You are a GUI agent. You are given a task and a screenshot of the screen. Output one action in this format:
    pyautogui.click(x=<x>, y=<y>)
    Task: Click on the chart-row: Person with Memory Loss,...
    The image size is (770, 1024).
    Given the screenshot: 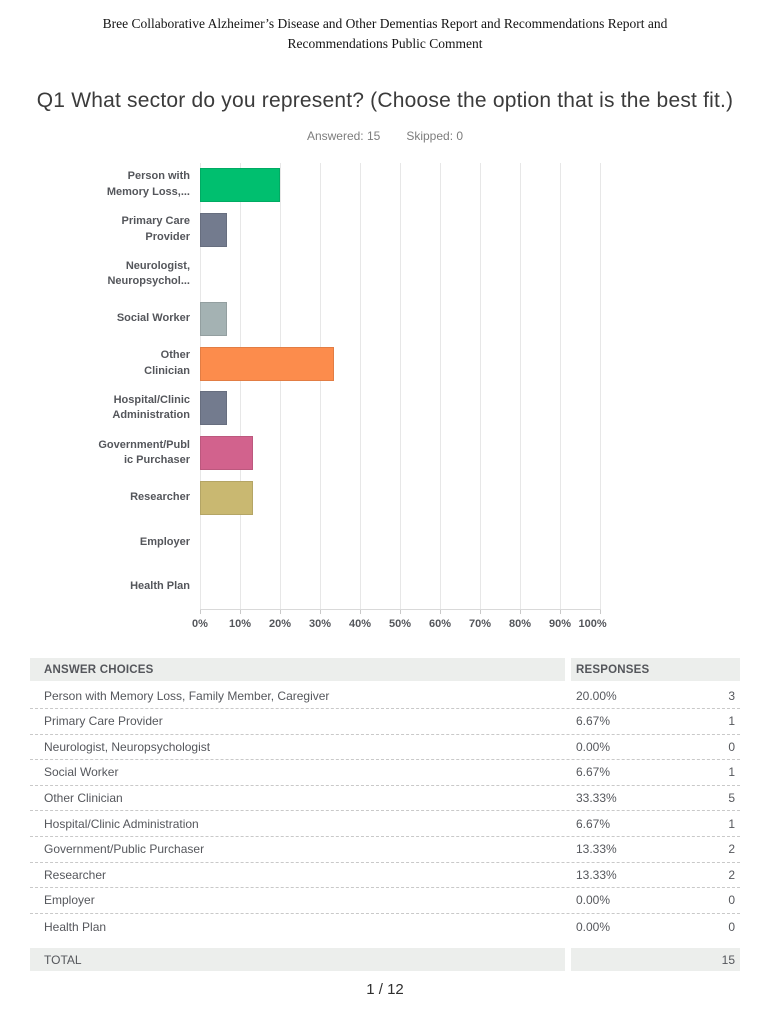 What is the action you would take?
    pyautogui.click(x=316, y=185)
    